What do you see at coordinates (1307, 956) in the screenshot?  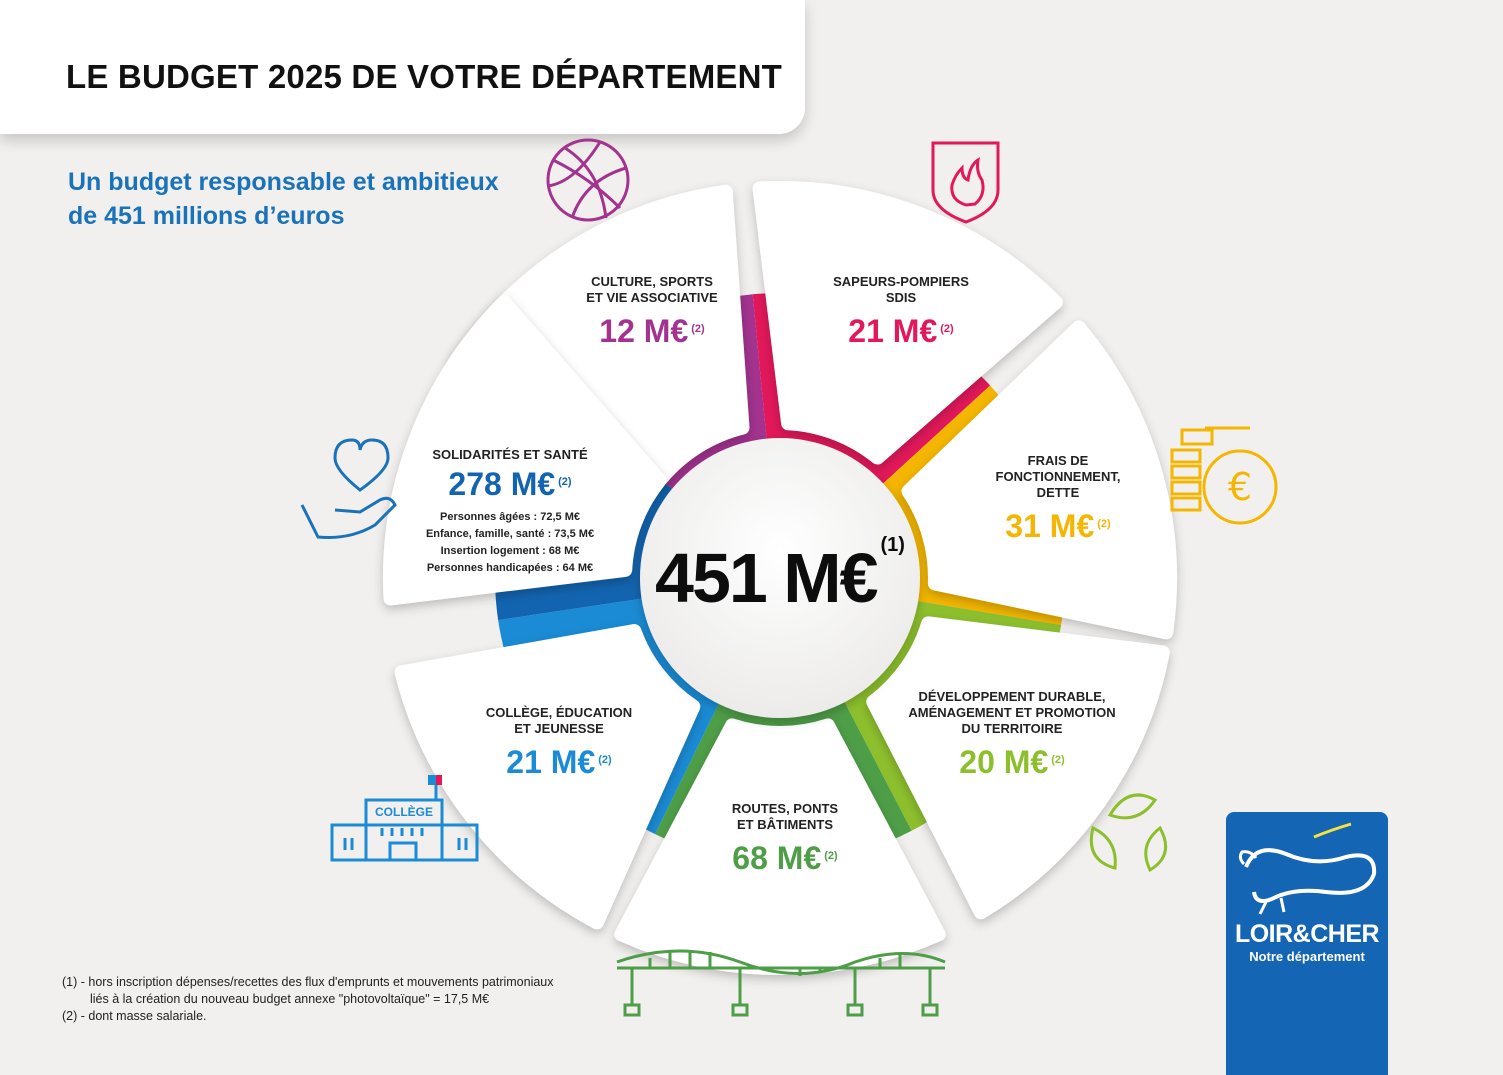 I see `logo-tagline: Notre département` at bounding box center [1307, 956].